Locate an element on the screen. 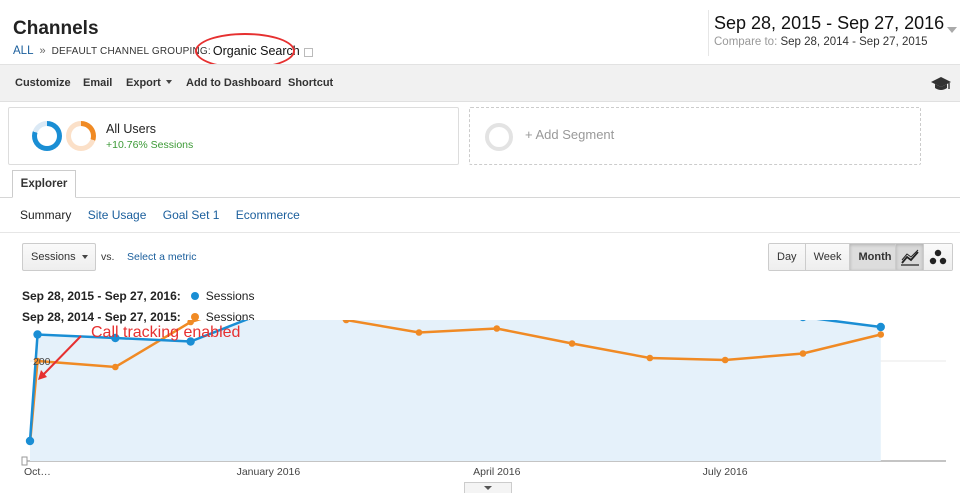 Image resolution: width=960 pixels, height=493 pixels. legend-current-dot is located at coordinates (194, 296).